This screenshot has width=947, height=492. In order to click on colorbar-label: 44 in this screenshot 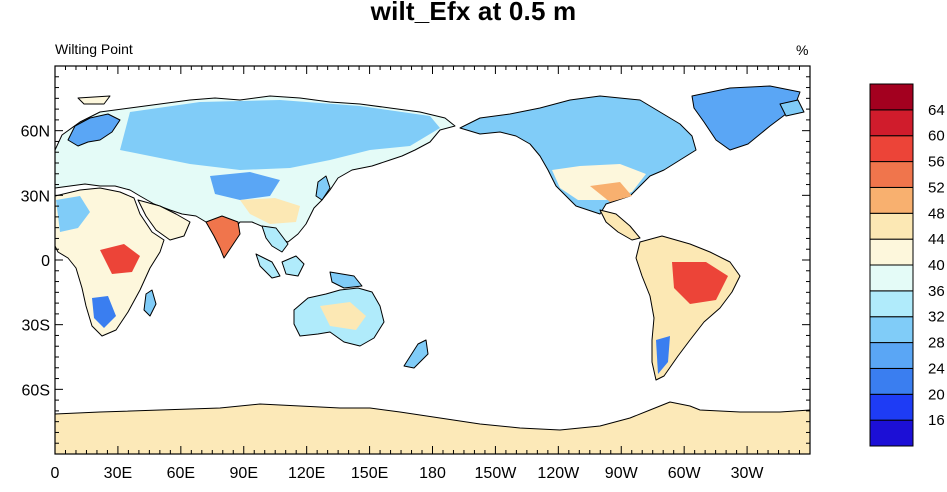, I will do `click(936, 239)`.